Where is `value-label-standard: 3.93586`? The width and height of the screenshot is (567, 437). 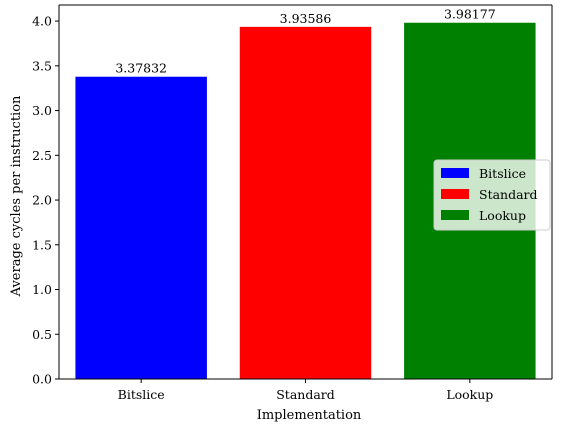
value-label-standard: 3.93586 is located at coordinates (306, 18).